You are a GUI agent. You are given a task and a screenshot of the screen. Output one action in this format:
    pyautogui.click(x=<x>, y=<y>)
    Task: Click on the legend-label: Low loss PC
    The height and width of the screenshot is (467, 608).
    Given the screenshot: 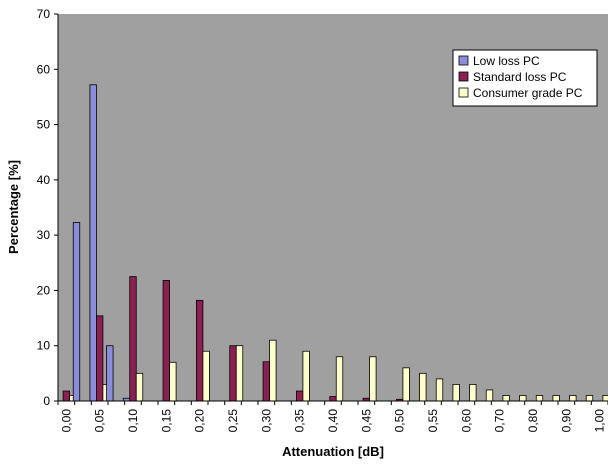 What is the action you would take?
    pyautogui.click(x=506, y=61)
    